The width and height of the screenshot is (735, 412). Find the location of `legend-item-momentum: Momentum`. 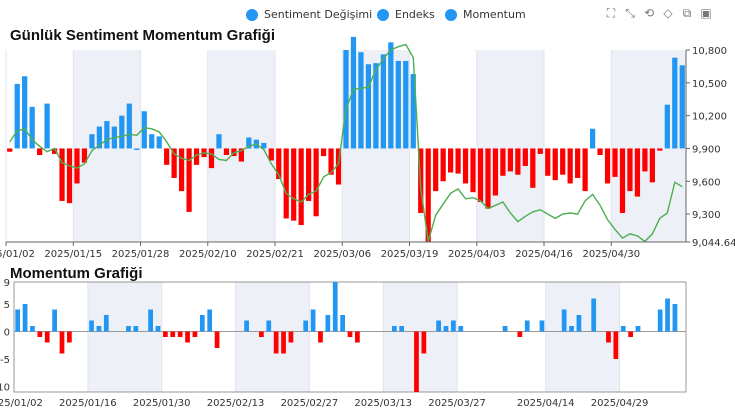

legend-item-momentum: Momentum is located at coordinates (485, 14).